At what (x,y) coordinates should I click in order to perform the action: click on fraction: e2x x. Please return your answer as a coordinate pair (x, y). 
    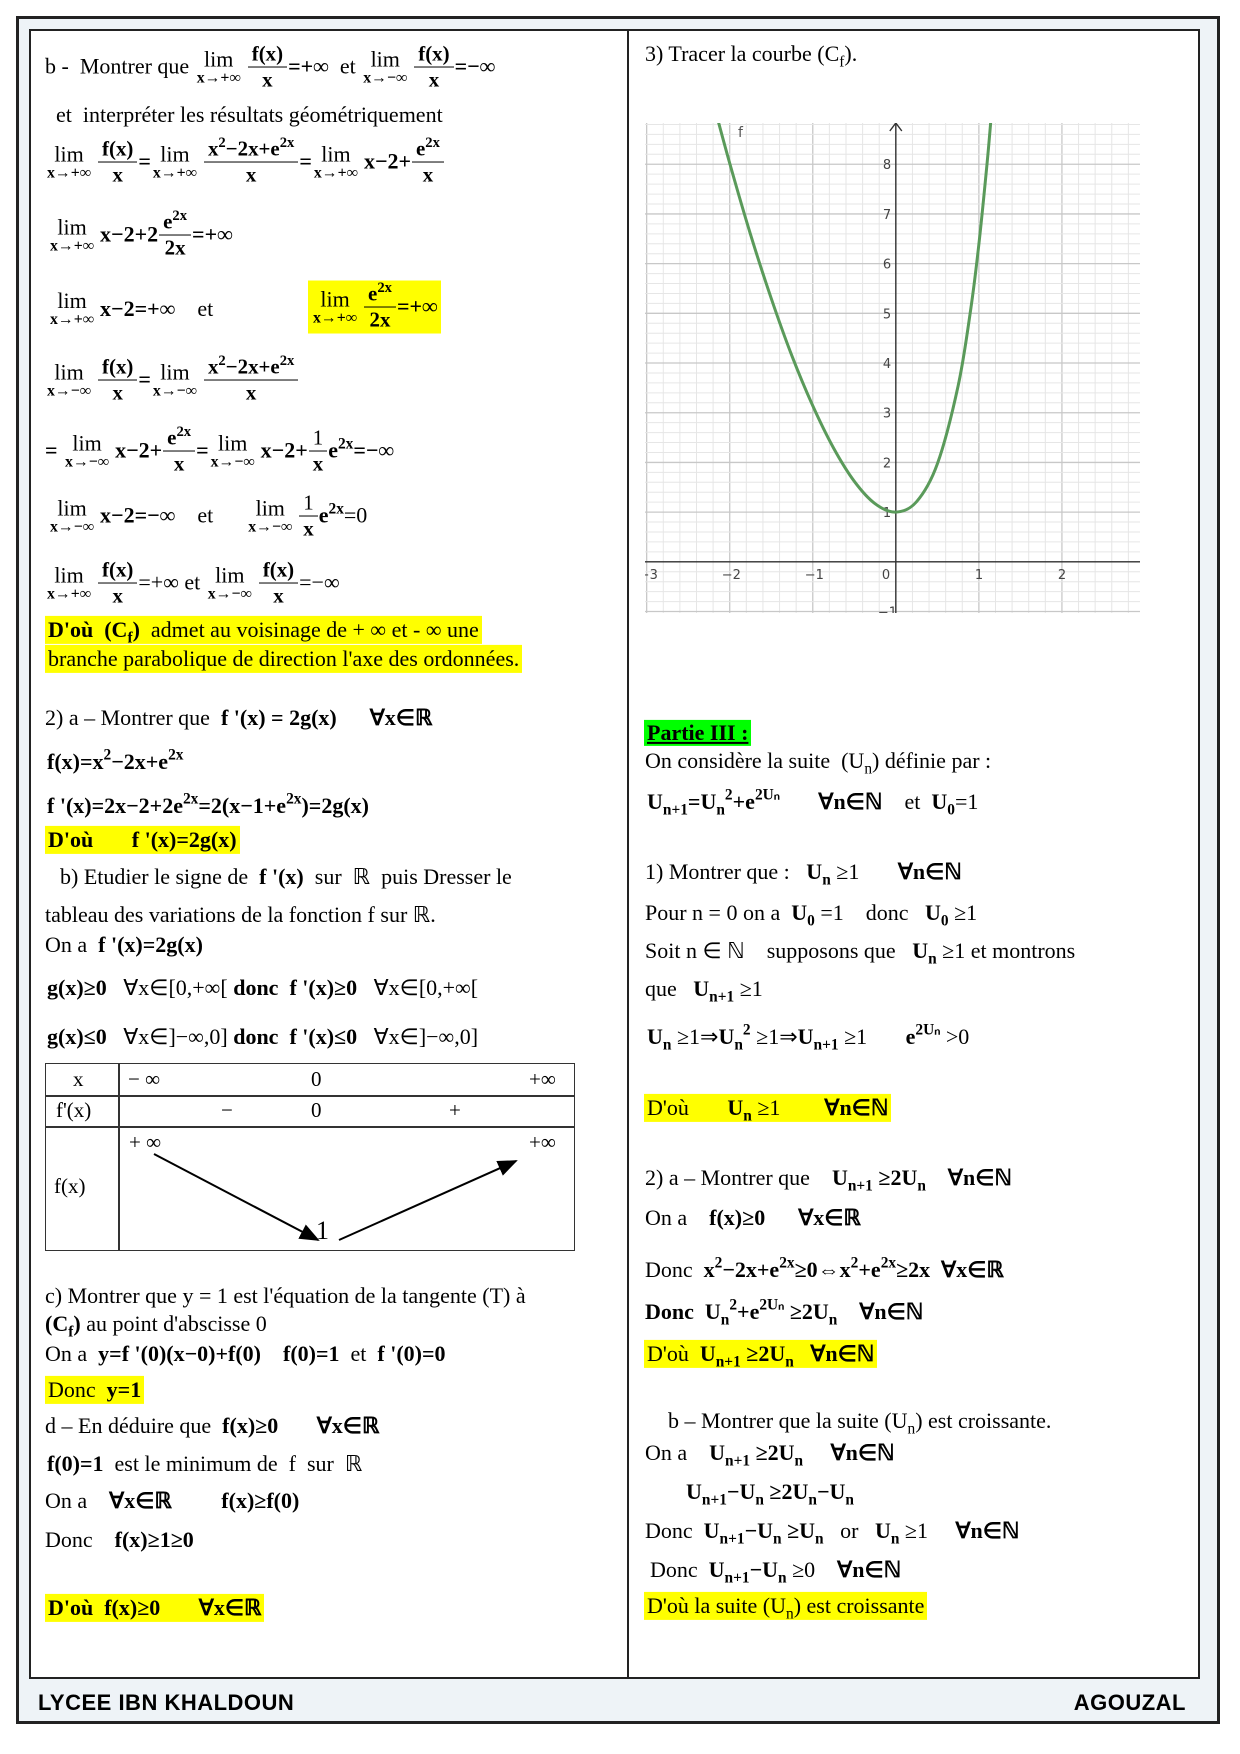
    Looking at the image, I should click on (428, 161).